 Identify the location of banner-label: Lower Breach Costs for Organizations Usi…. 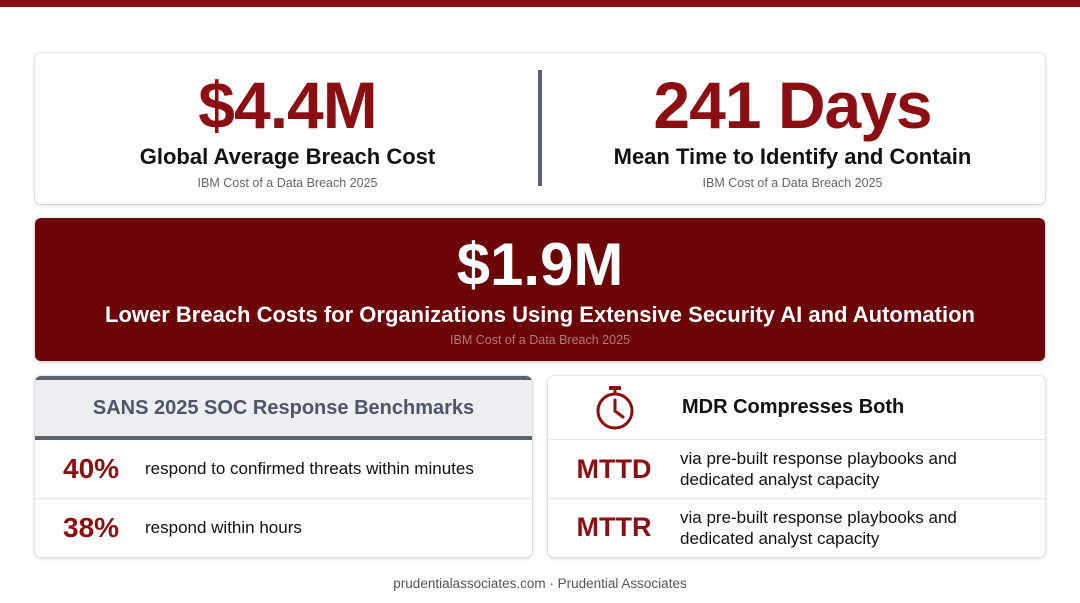
(540, 314).